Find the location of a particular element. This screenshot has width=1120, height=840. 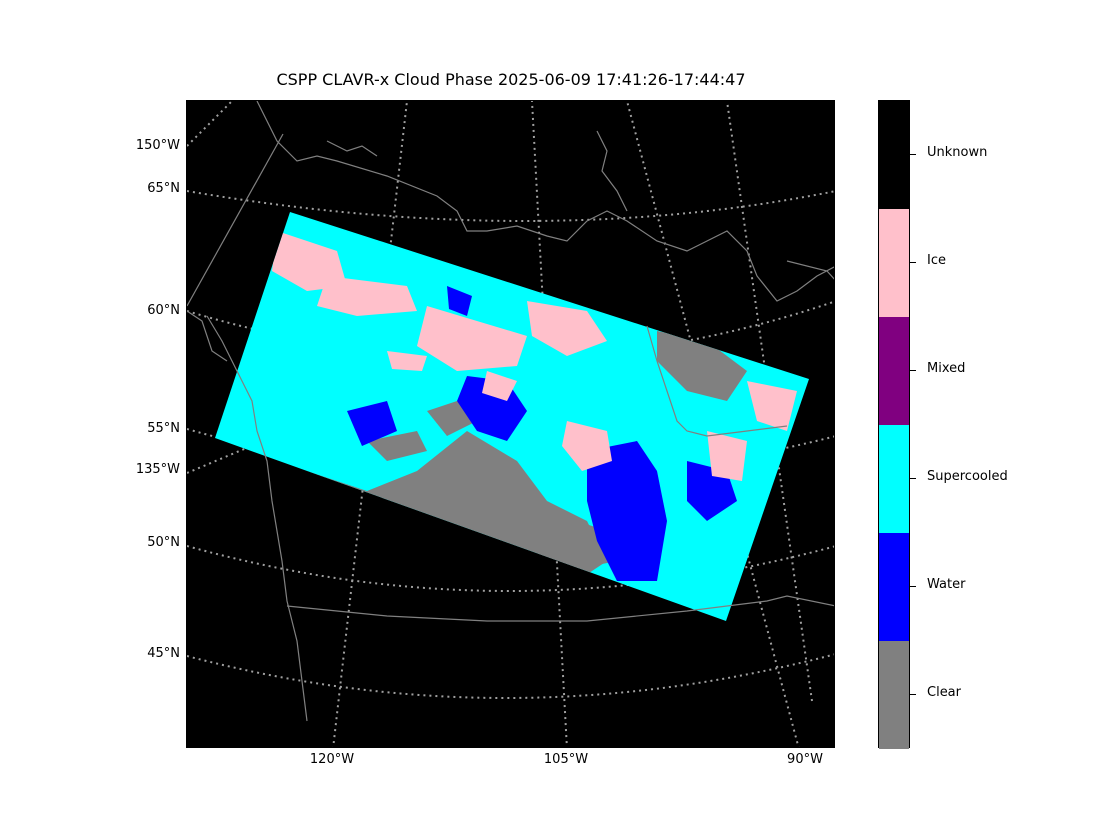

colorbar-label-unknown: Unknown is located at coordinates (957, 152).